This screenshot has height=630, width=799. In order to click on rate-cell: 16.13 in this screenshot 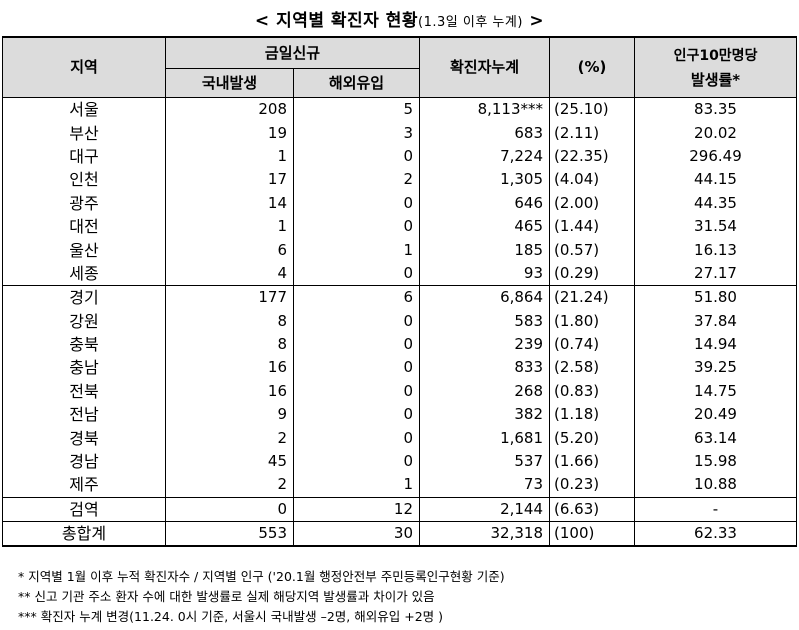, I will do `click(716, 250)`.